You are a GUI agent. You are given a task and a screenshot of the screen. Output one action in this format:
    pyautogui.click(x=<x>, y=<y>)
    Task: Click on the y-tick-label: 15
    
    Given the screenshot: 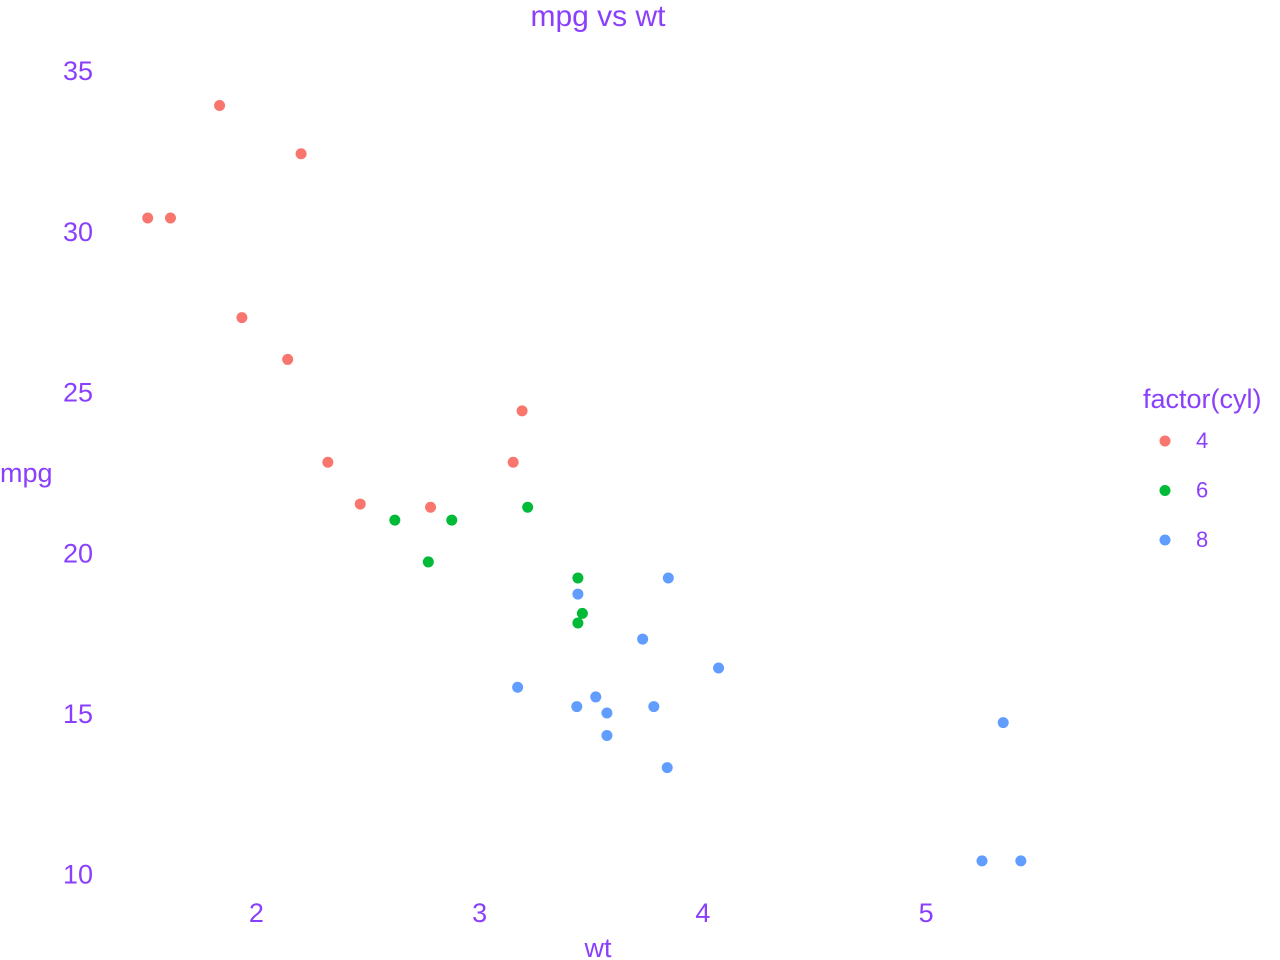 What is the action you would take?
    pyautogui.click(x=78, y=714)
    